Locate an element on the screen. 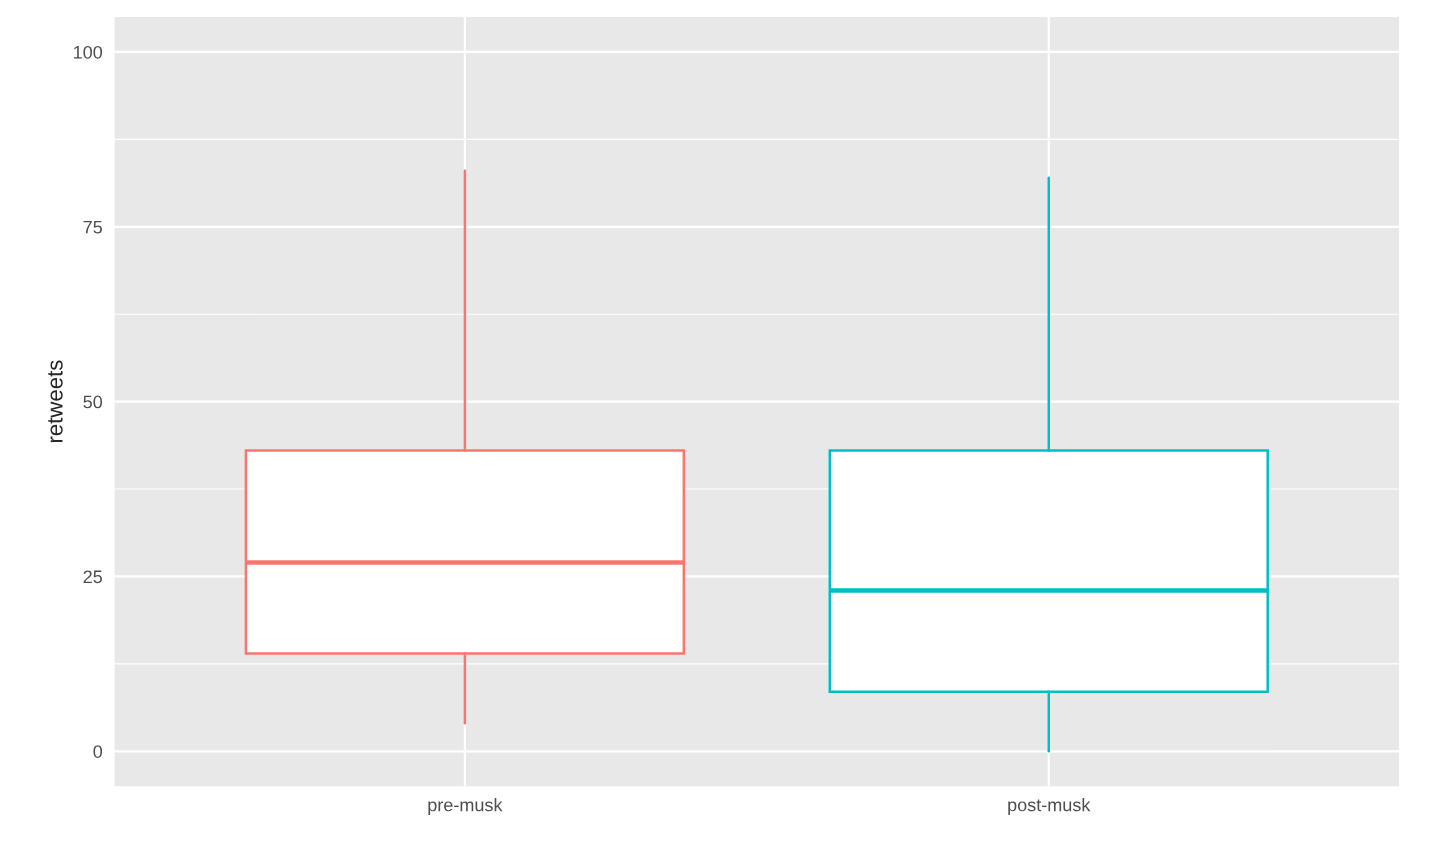  y-tick-label: 100 is located at coordinates (88, 52).